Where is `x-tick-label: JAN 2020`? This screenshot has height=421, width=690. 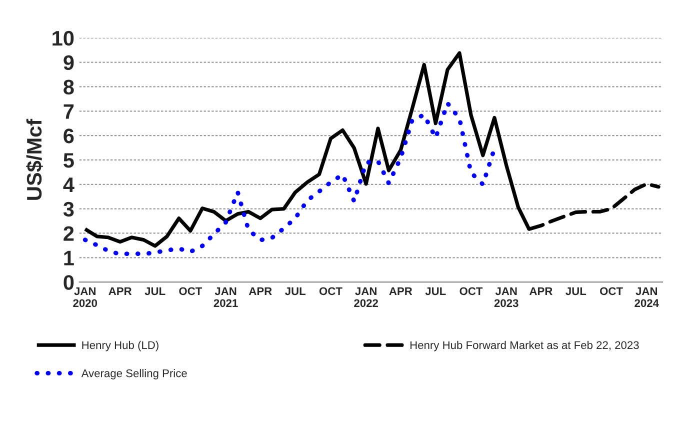
x-tick-label: JAN 2020 is located at coordinates (85, 297).